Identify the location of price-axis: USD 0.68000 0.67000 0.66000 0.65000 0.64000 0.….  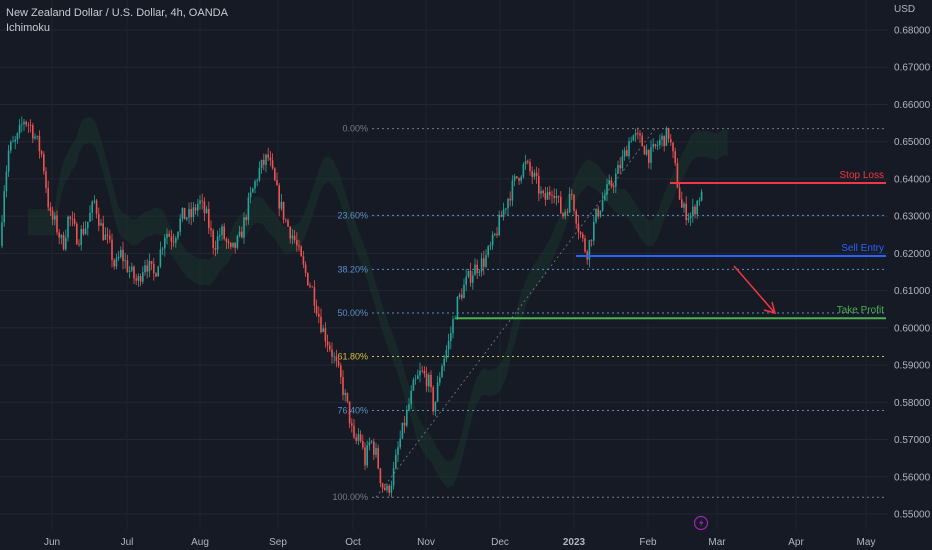
(910, 275).